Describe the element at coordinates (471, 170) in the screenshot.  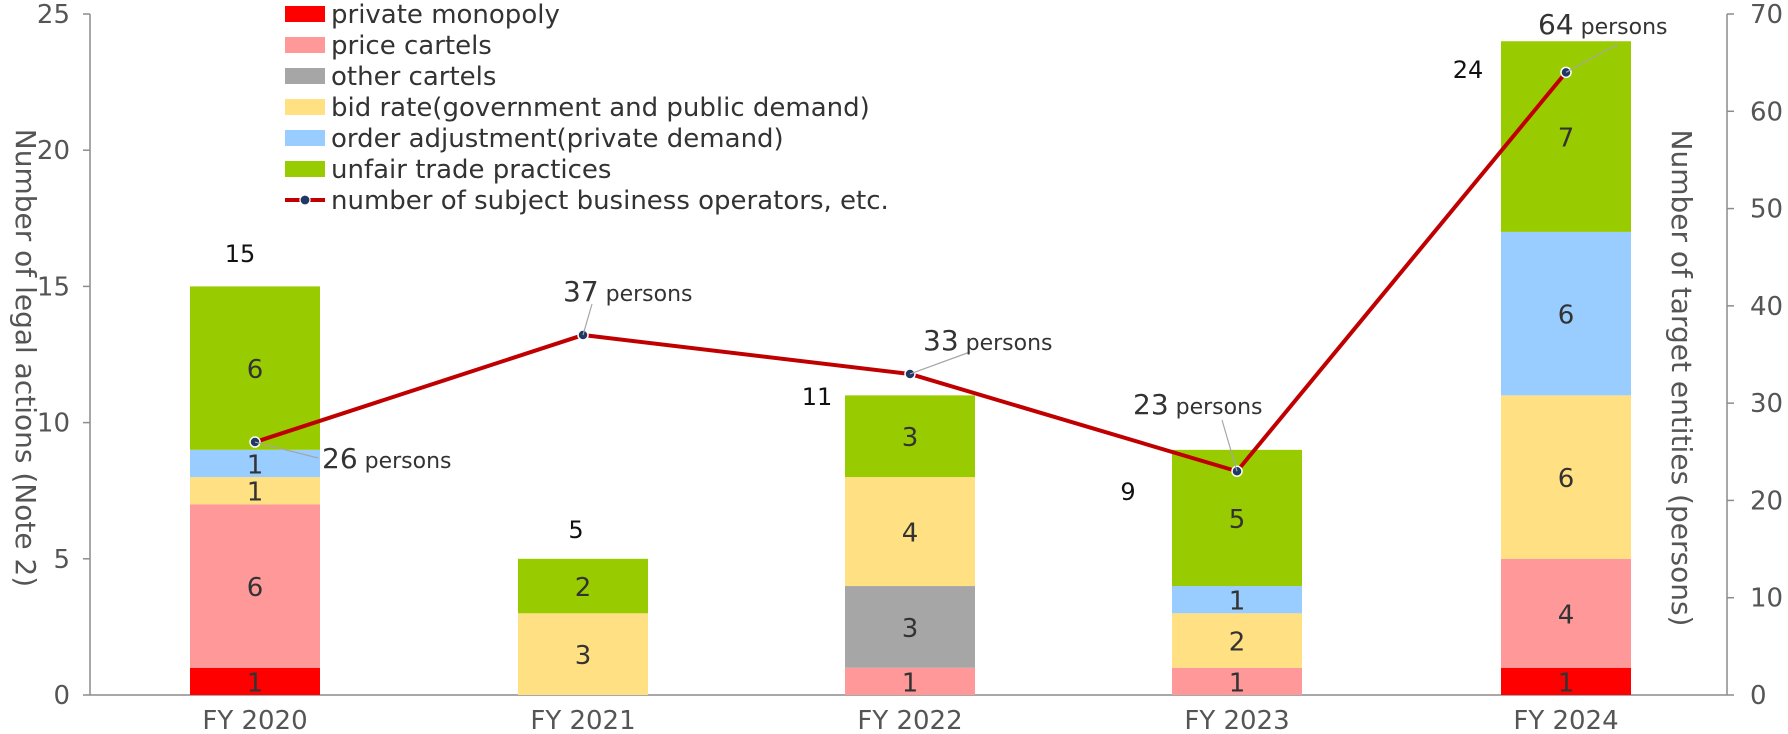
I see `legend-label: unfair trade practices` at that location.